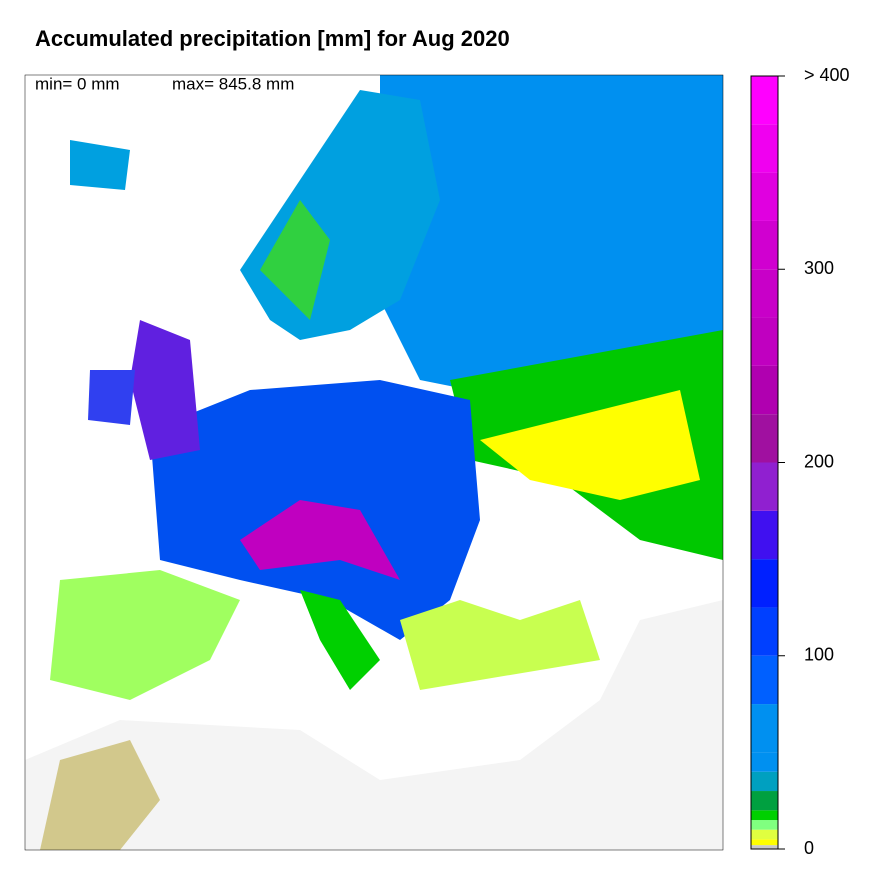 Image resolution: width=875 pixels, height=875 pixels. What do you see at coordinates (827, 75) in the screenshot?
I see `tick-label: > 400` at bounding box center [827, 75].